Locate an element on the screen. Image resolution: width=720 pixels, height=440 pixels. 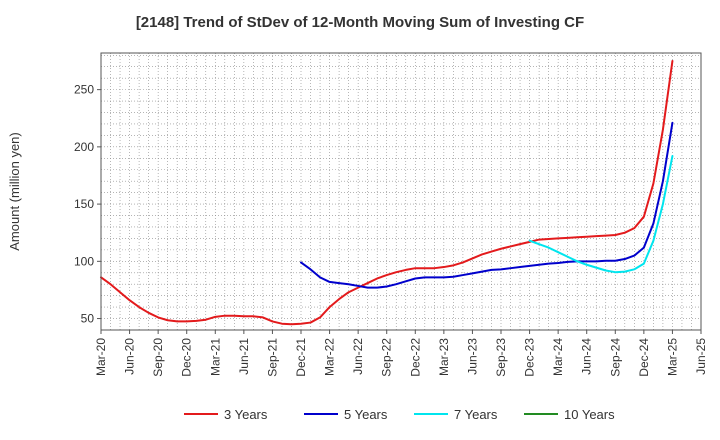
x-tick-label: Mar-22 is located at coordinates (330, 357).